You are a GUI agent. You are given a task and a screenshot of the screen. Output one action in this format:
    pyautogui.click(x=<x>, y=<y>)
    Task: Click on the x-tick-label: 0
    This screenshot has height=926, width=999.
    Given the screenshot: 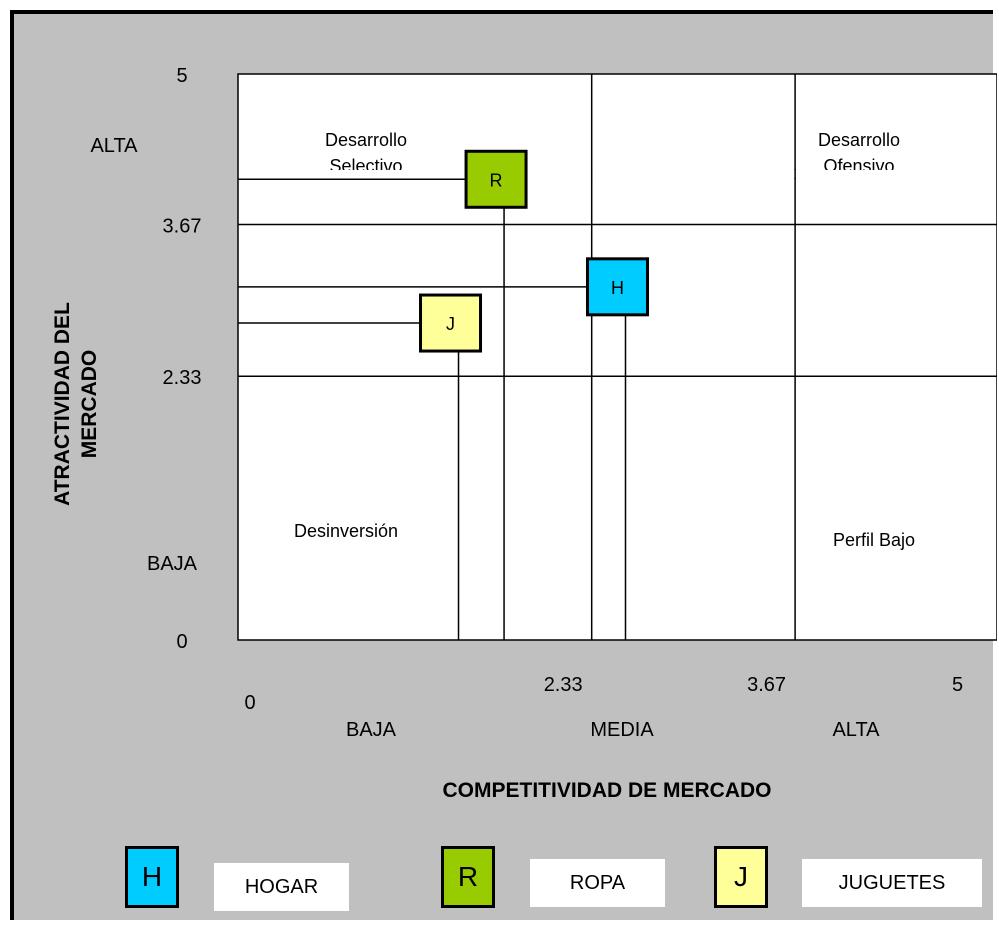 What is the action you would take?
    pyautogui.click(x=249, y=703)
    